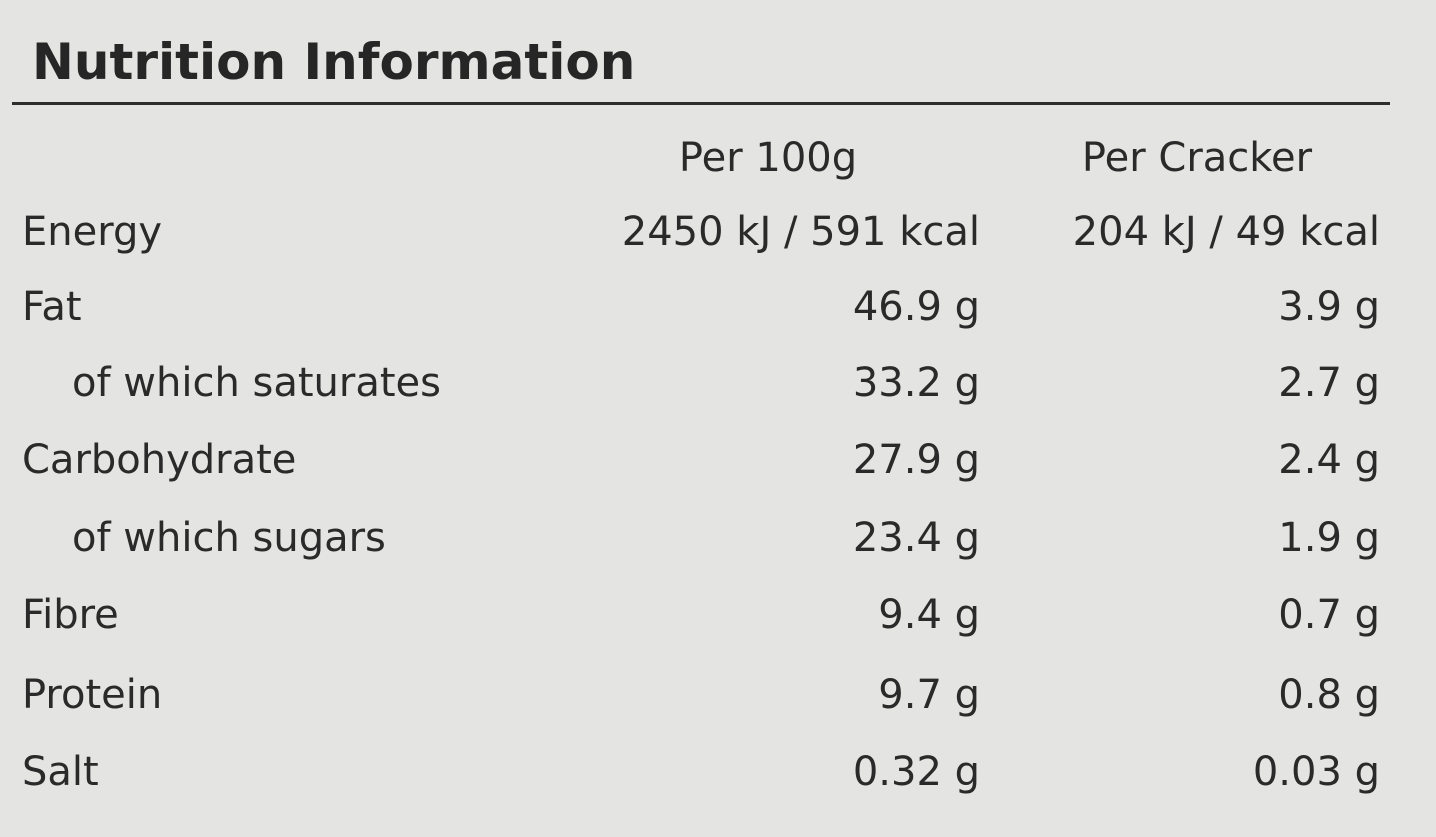  I want to click on row-label: of which sugars, so click(229, 538).